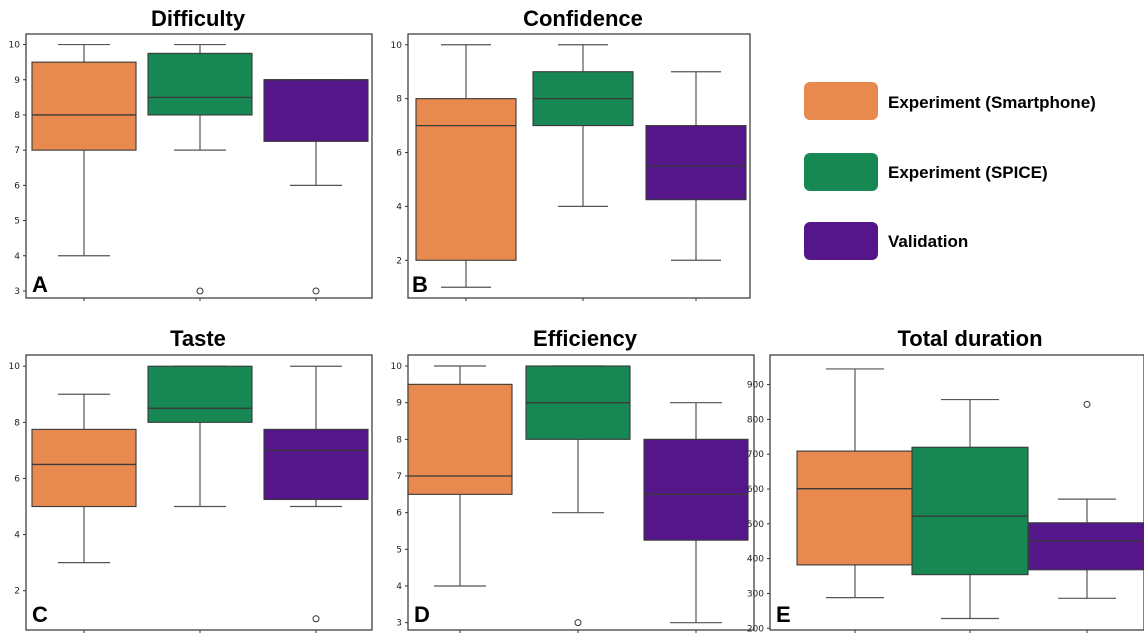  I want to click on panel-difficulty: Difficulty A 3 4 5 6 7 8 9 10, so click(191, 153).